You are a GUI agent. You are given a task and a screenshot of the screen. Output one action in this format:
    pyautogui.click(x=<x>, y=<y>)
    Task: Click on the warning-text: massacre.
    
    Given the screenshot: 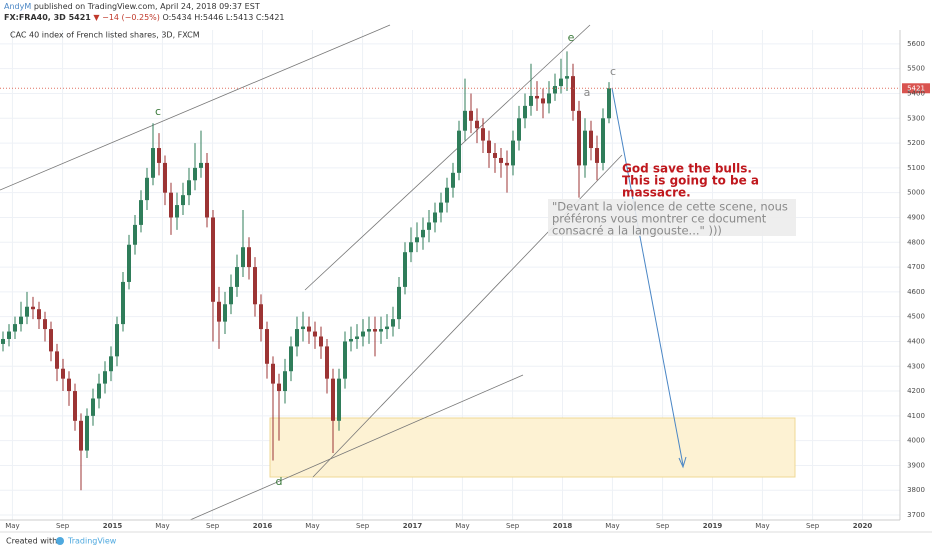 What is the action you would take?
    pyautogui.click(x=656, y=193)
    